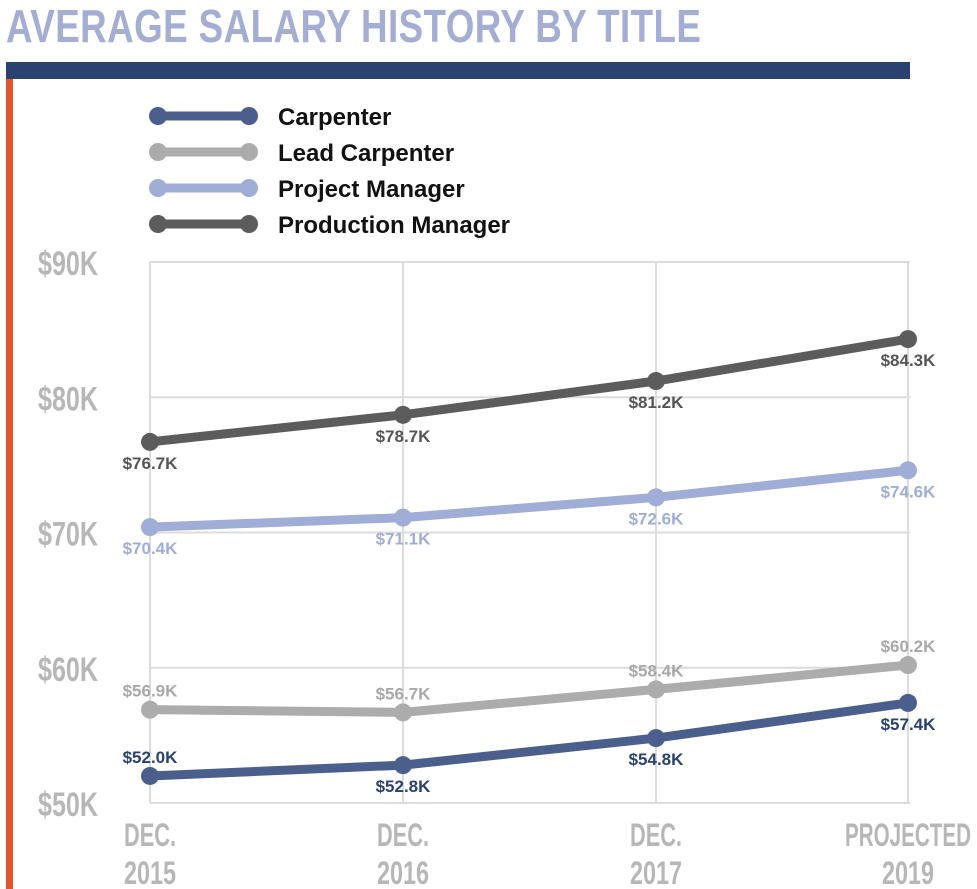 This screenshot has width=977, height=889. I want to click on y-tick-label: $60K, so click(68, 670).